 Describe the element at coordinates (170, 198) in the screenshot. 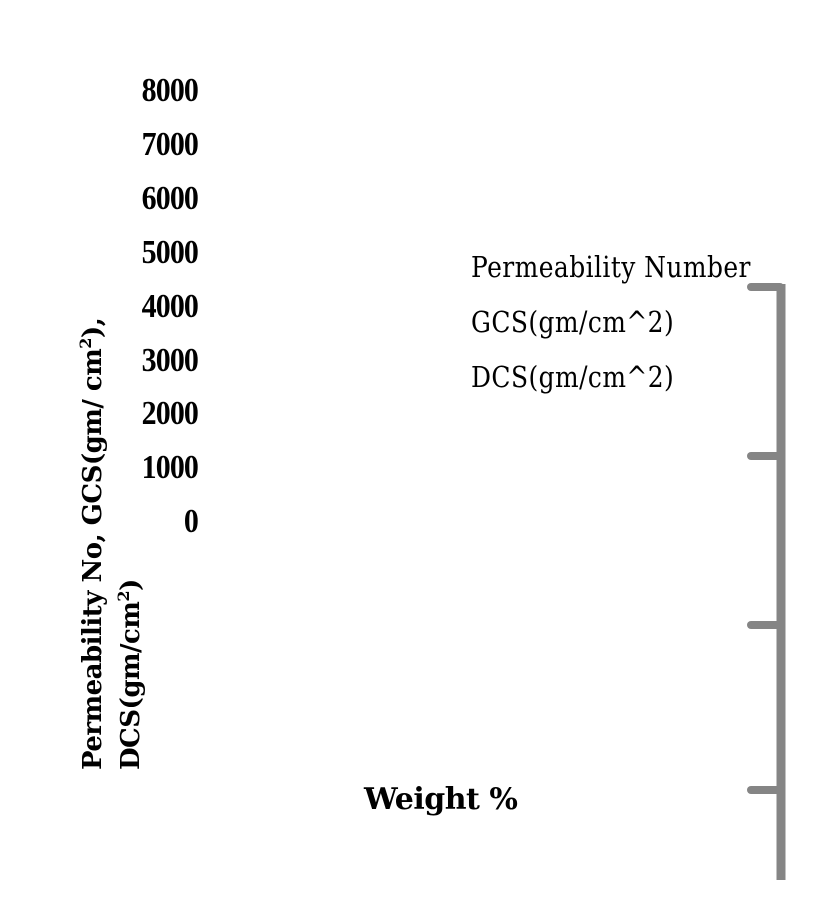

I see `y-tick-label: 6000` at that location.